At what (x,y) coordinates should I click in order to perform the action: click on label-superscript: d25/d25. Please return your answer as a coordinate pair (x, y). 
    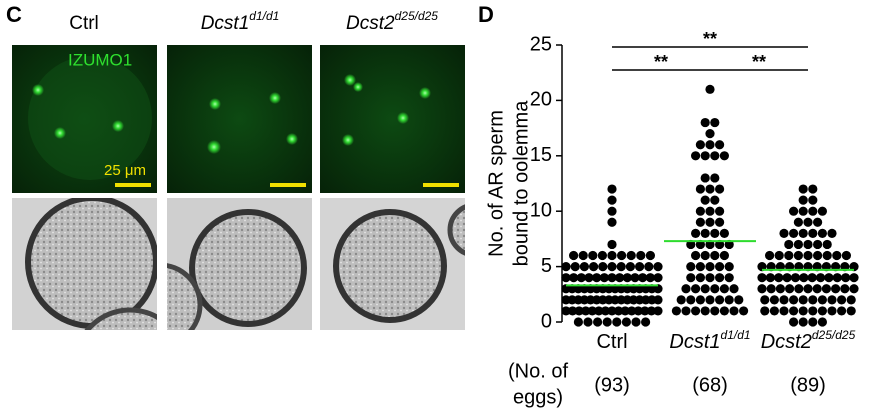
    Looking at the image, I should click on (834, 335).